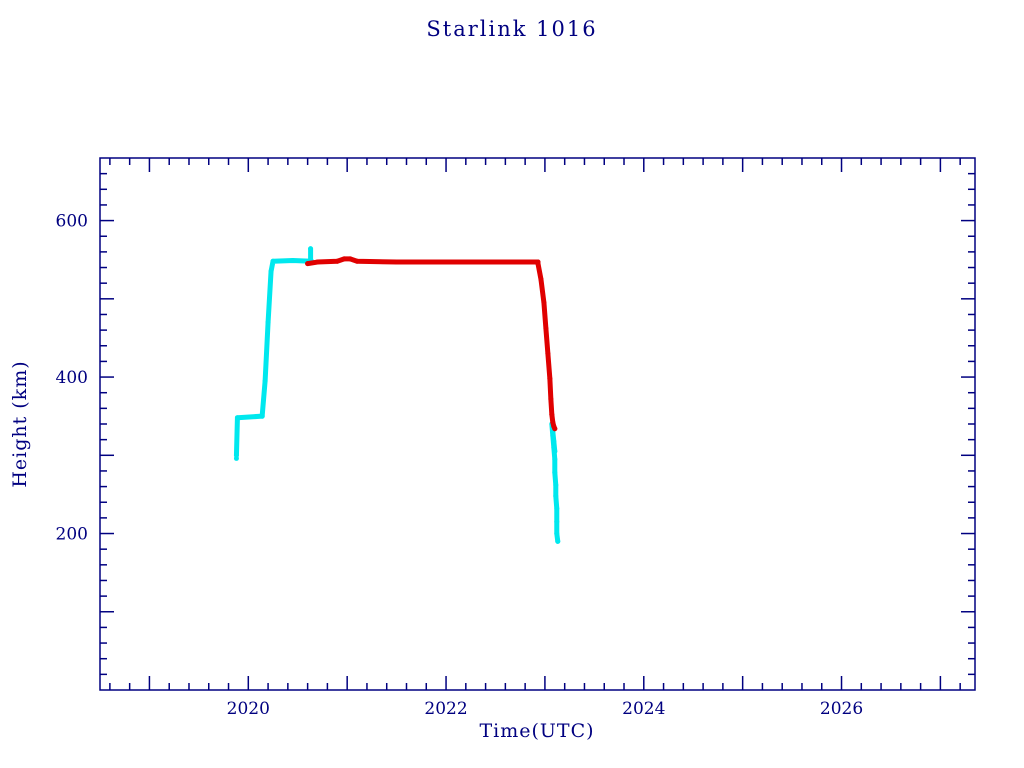  I want to click on y-tick-label: 400, so click(72, 378).